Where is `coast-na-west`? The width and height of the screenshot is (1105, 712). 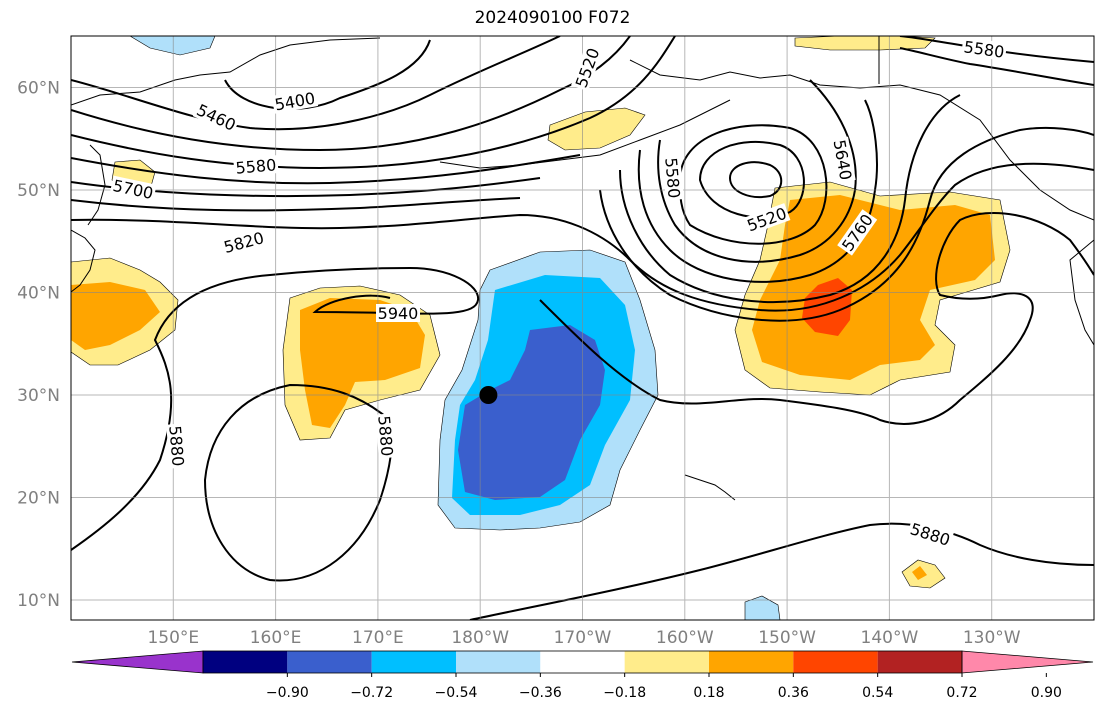
coast-na-west is located at coordinates (1081, 292).